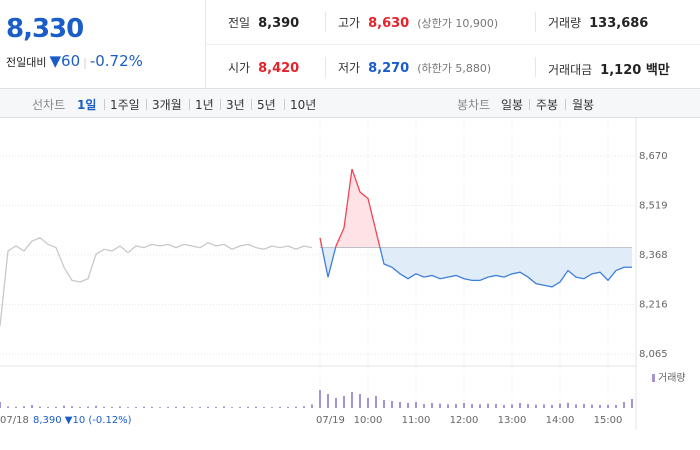  What do you see at coordinates (239, 68) in the screenshot?
I see `stat-label: 시가` at bounding box center [239, 68].